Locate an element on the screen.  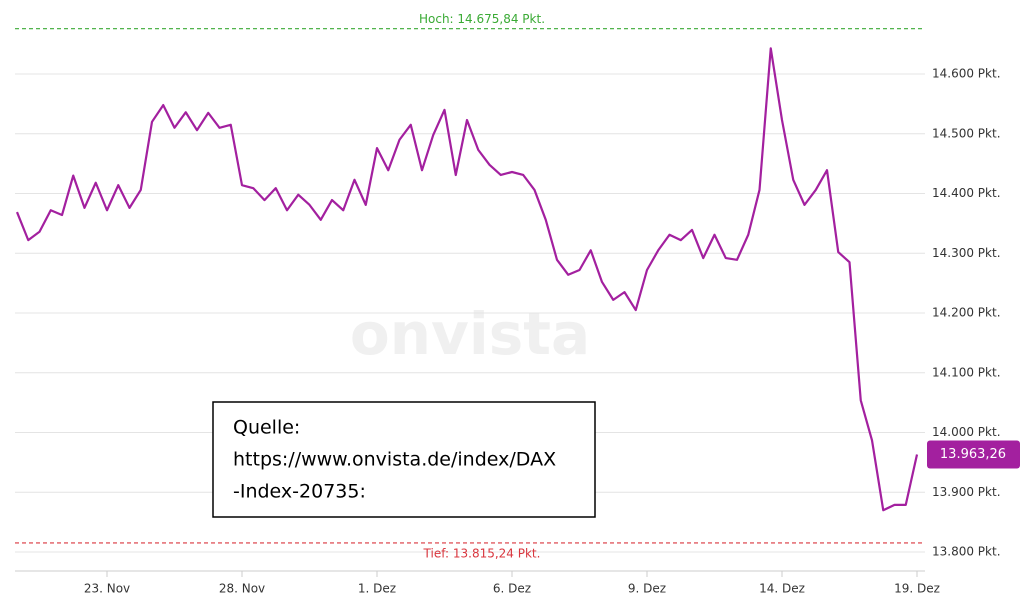
watermark: onvista is located at coordinates (470, 334).